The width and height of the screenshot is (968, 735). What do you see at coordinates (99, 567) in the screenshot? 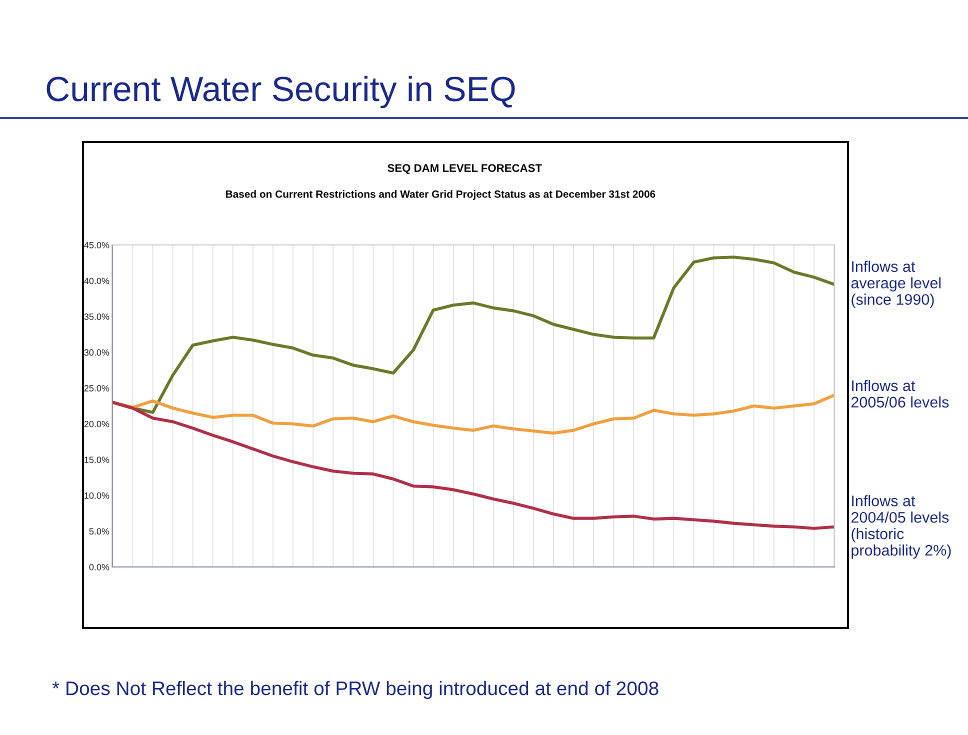
I see `y-tick-label: 0.0%` at bounding box center [99, 567].